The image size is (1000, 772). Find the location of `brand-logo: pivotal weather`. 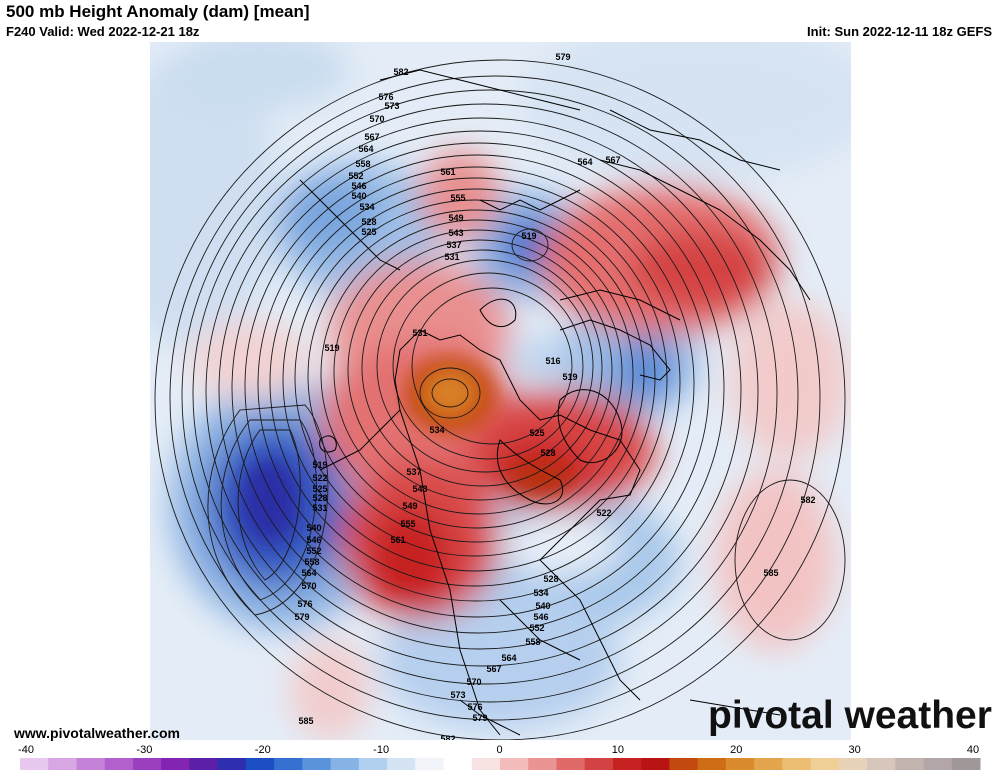

brand-logo: pivotal weather is located at coordinates (850, 715).